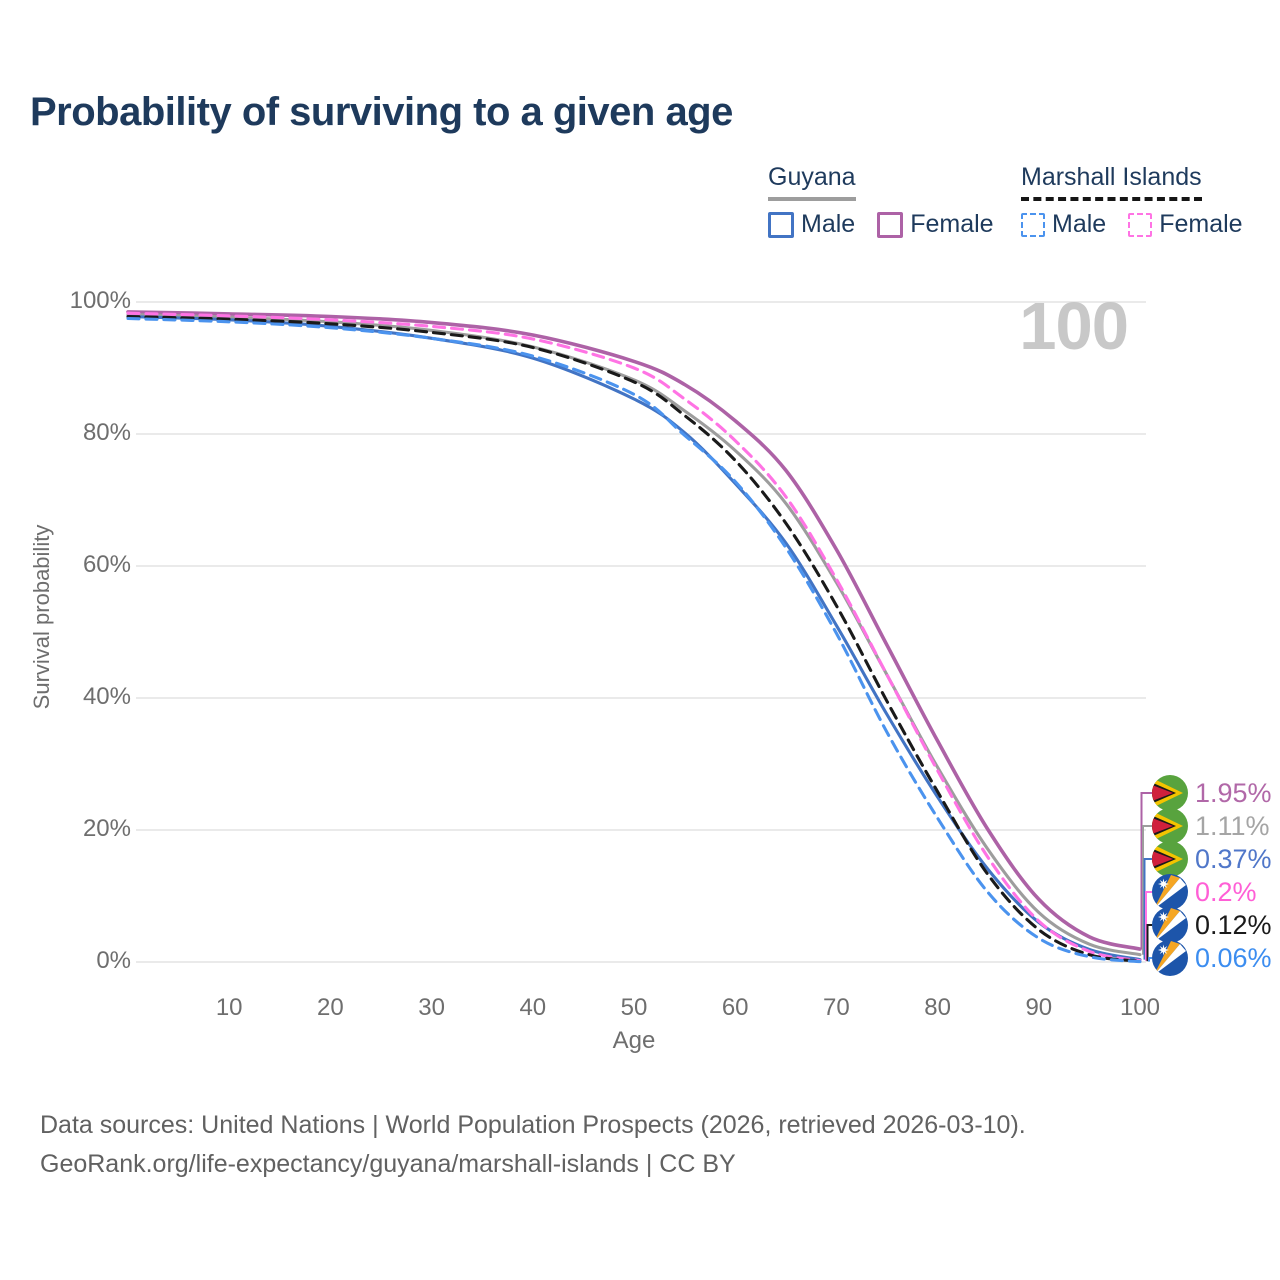  What do you see at coordinates (106, 432) in the screenshot?
I see `y-tick-label-80: 80%` at bounding box center [106, 432].